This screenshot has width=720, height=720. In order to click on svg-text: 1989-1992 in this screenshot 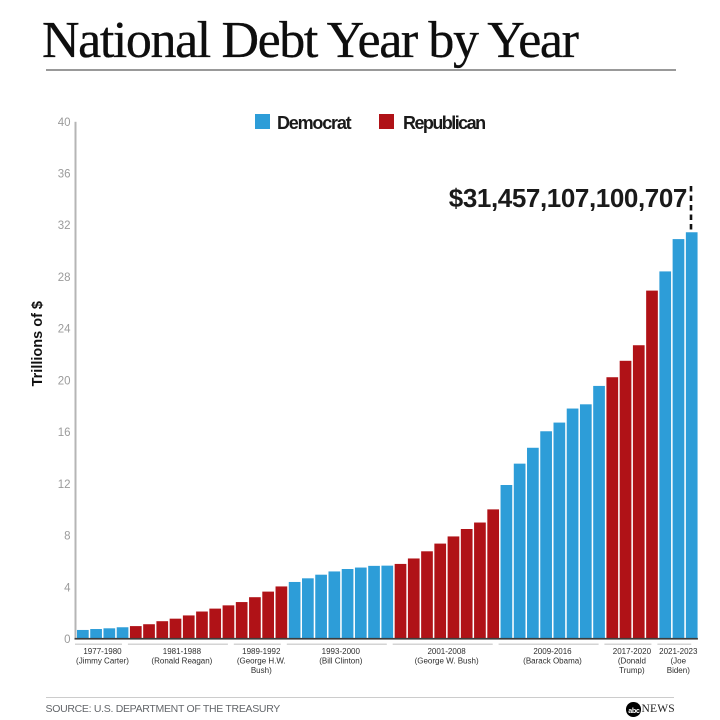, I will do `click(261, 651)`.